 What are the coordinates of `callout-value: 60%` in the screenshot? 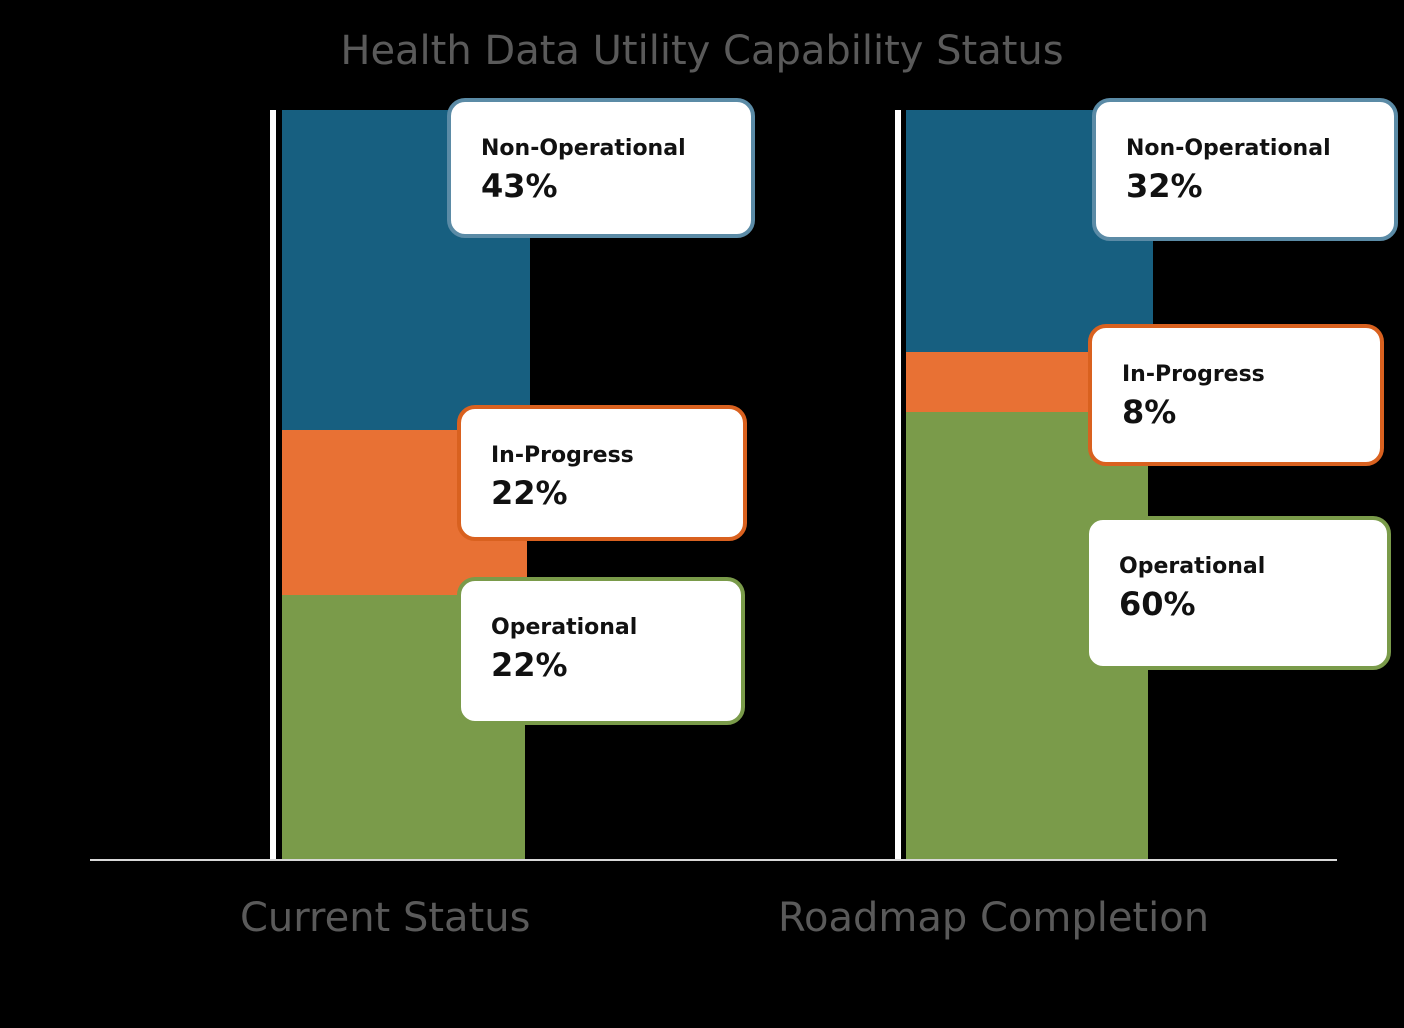 It's located at (1157, 604).